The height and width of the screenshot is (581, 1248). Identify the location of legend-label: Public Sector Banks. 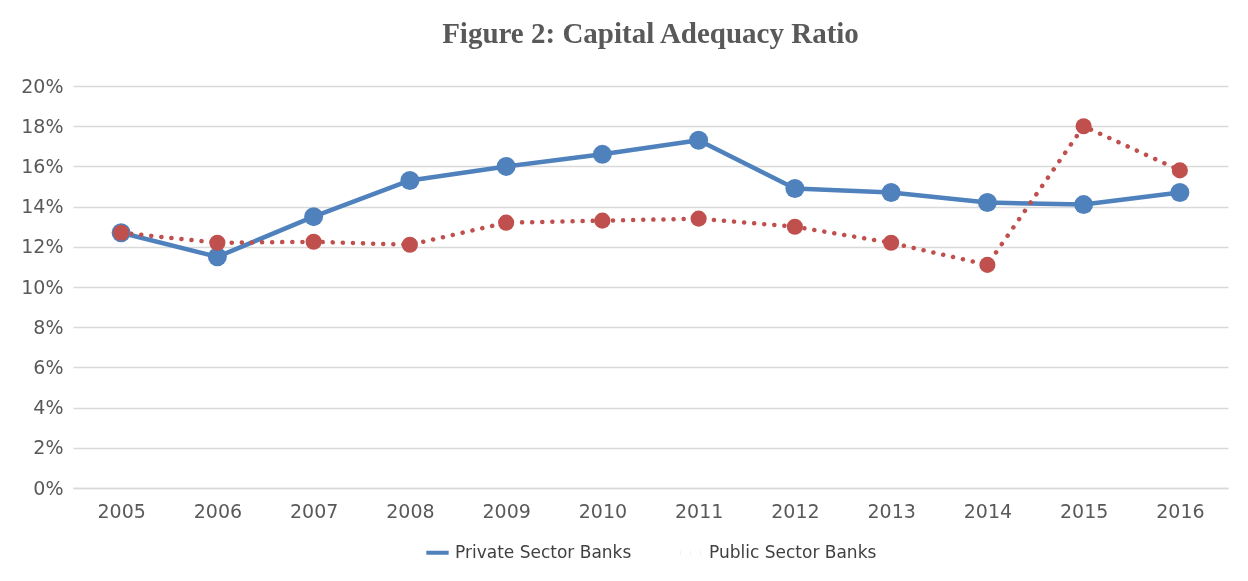
(793, 551).